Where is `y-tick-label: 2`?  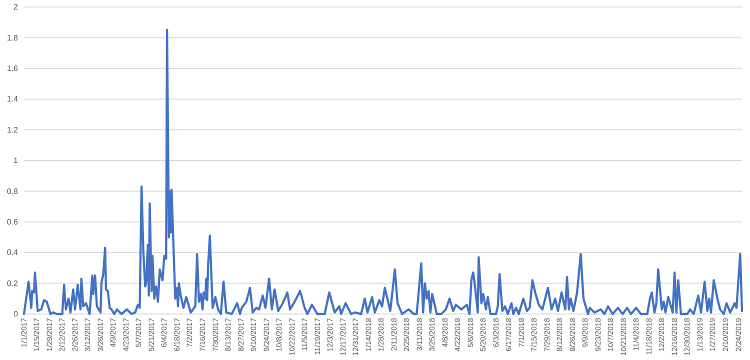 y-tick-label: 2 is located at coordinates (16, 7).